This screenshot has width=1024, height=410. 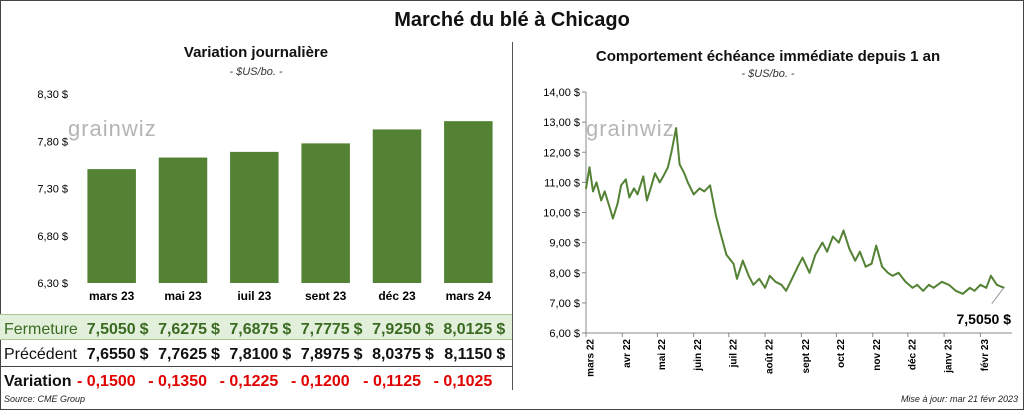 What do you see at coordinates (949, 356) in the screenshot?
I see `line-x-tick-label: janv 23` at bounding box center [949, 356].